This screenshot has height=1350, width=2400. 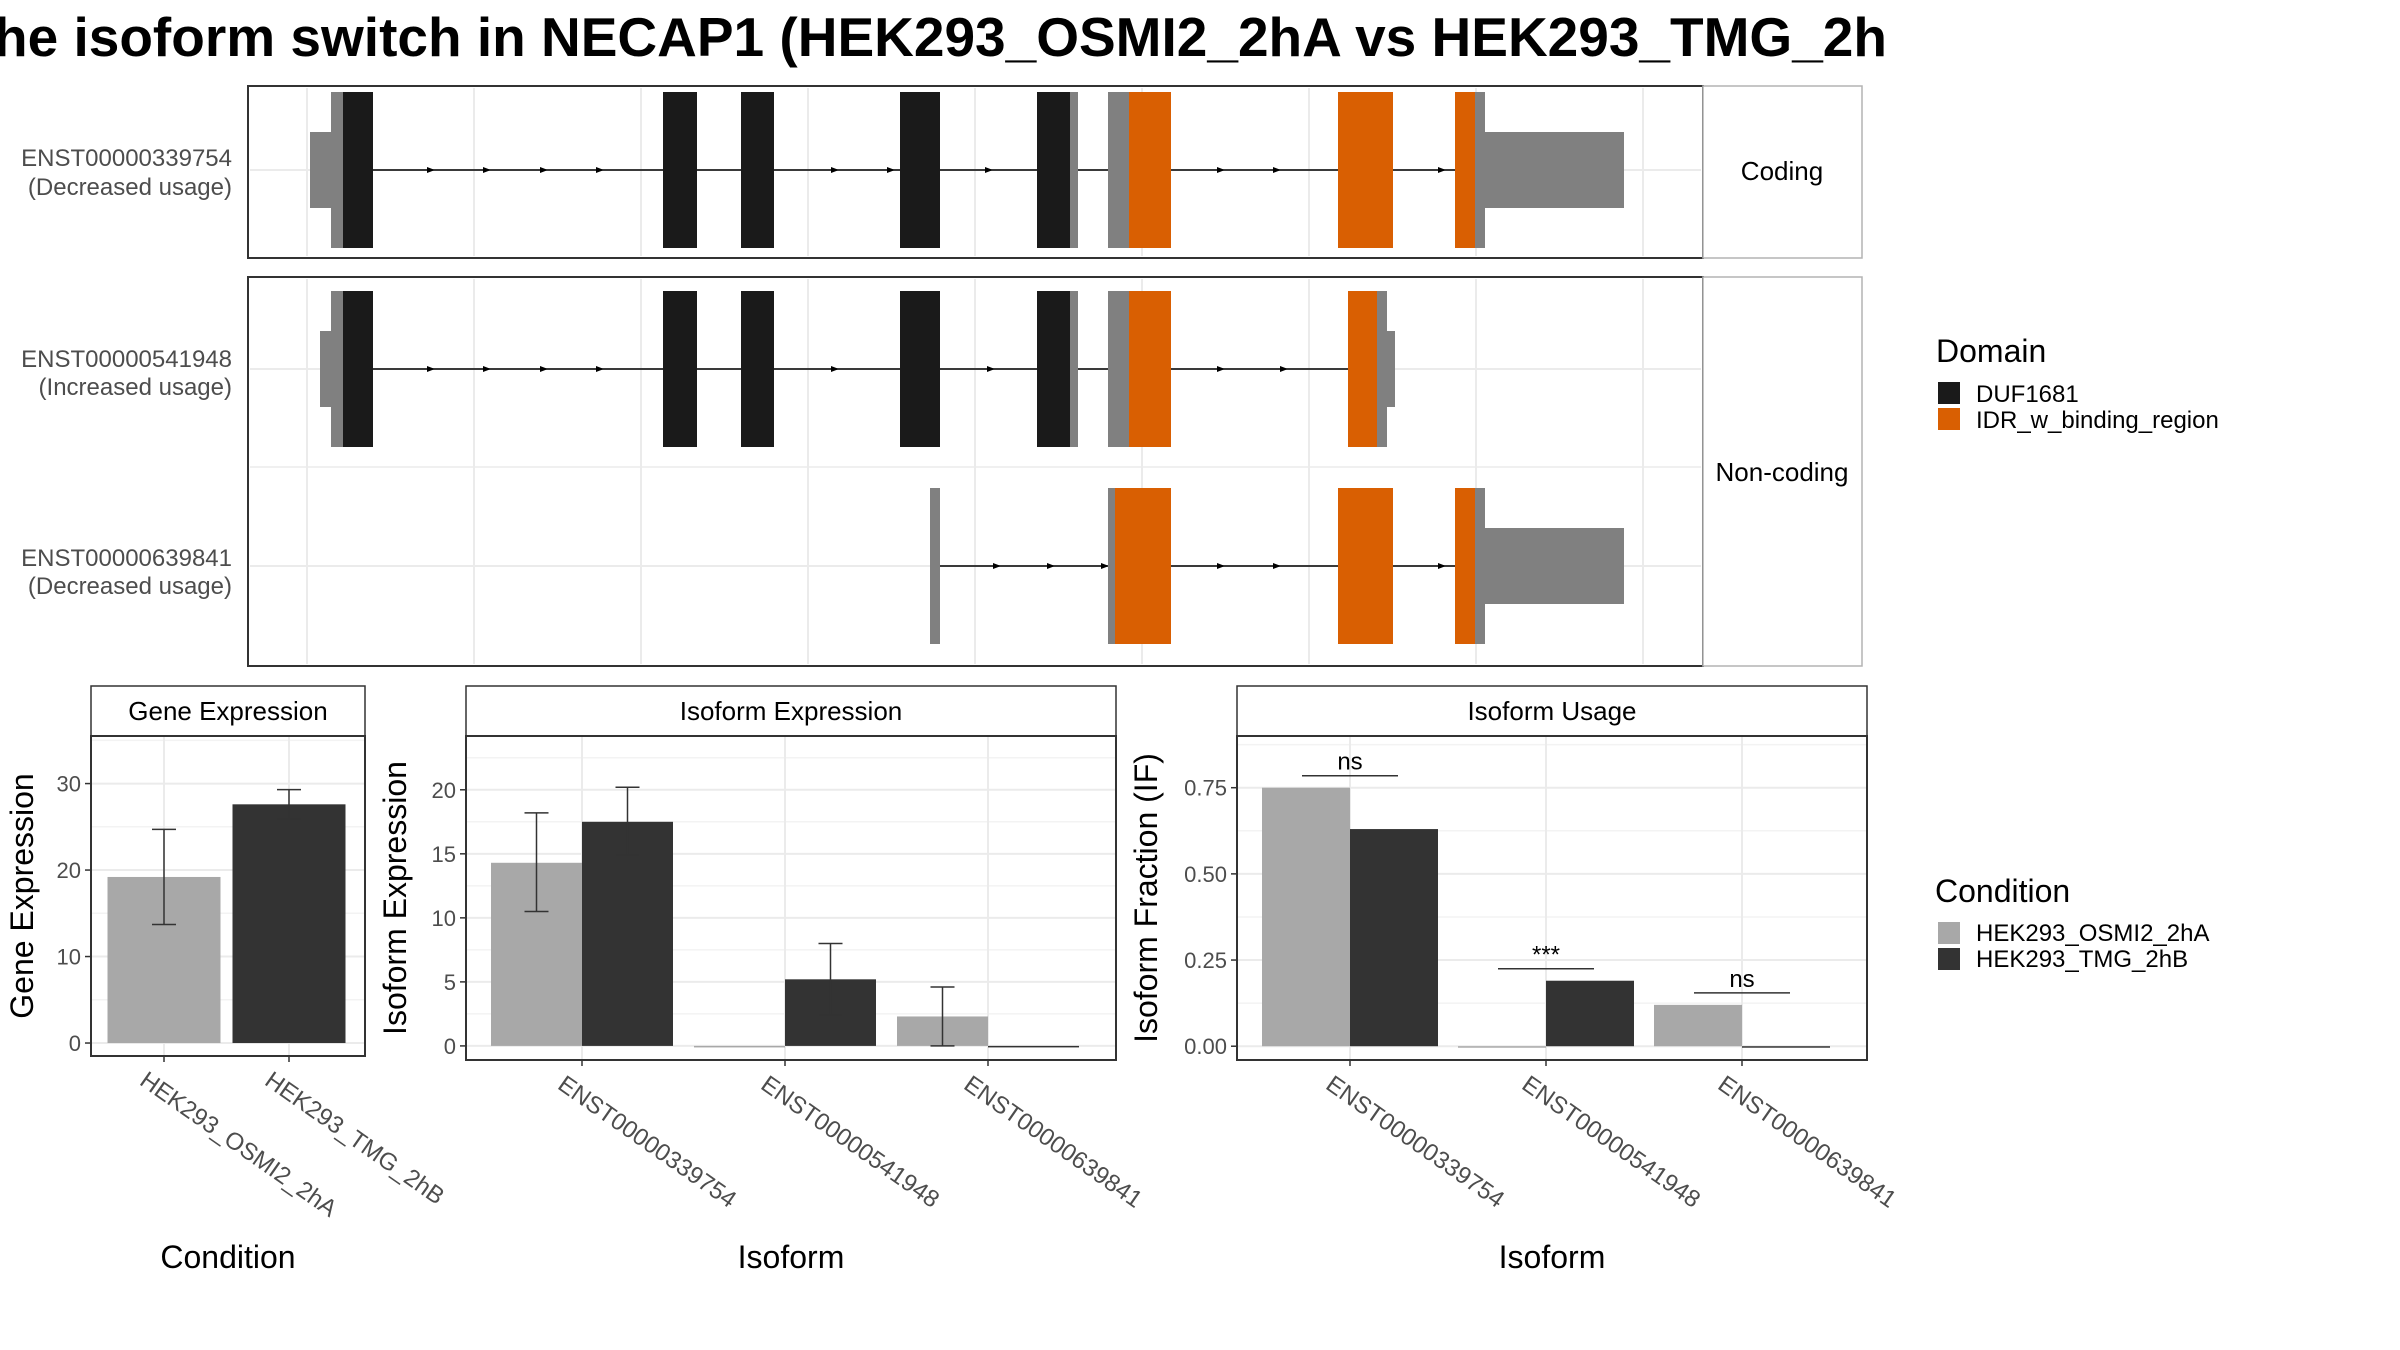 I want to click on transcript-2-model, so click(x=857, y=369).